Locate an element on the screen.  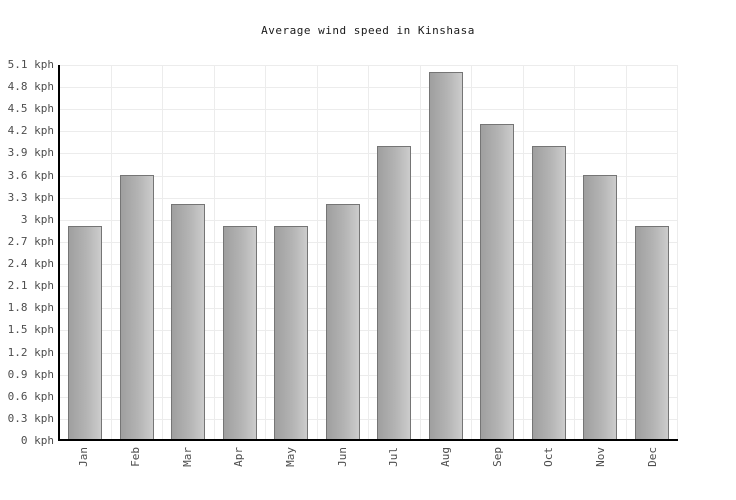
bar-feb is located at coordinates (136, 307).